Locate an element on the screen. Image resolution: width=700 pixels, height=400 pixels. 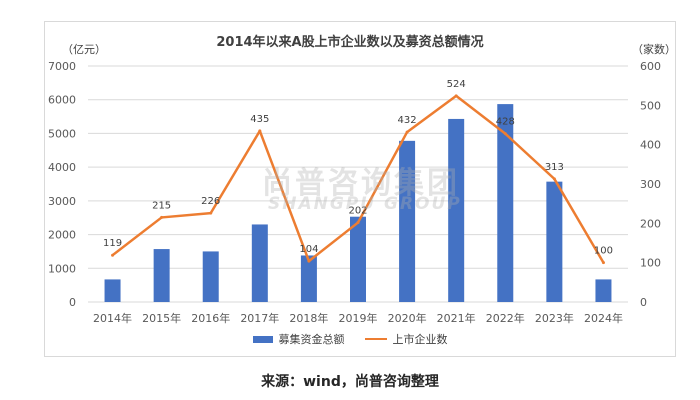
y-right-tick-label: 200 is located at coordinates (650, 223).